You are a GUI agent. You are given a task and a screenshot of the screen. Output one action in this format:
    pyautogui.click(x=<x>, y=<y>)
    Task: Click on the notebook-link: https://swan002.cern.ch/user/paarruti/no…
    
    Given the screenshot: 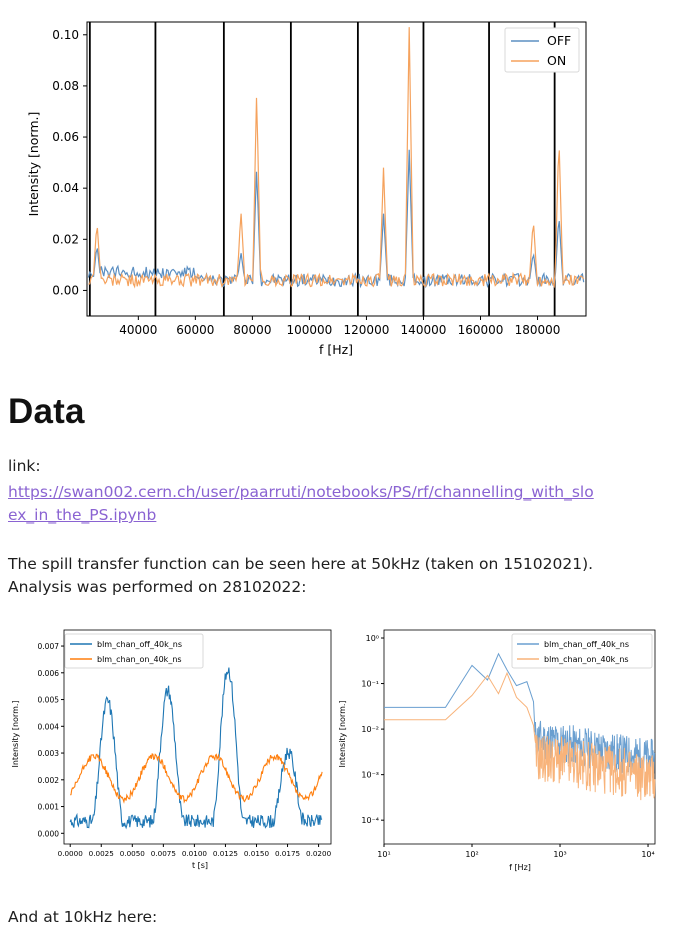 What is the action you would take?
    pyautogui.click(x=301, y=503)
    